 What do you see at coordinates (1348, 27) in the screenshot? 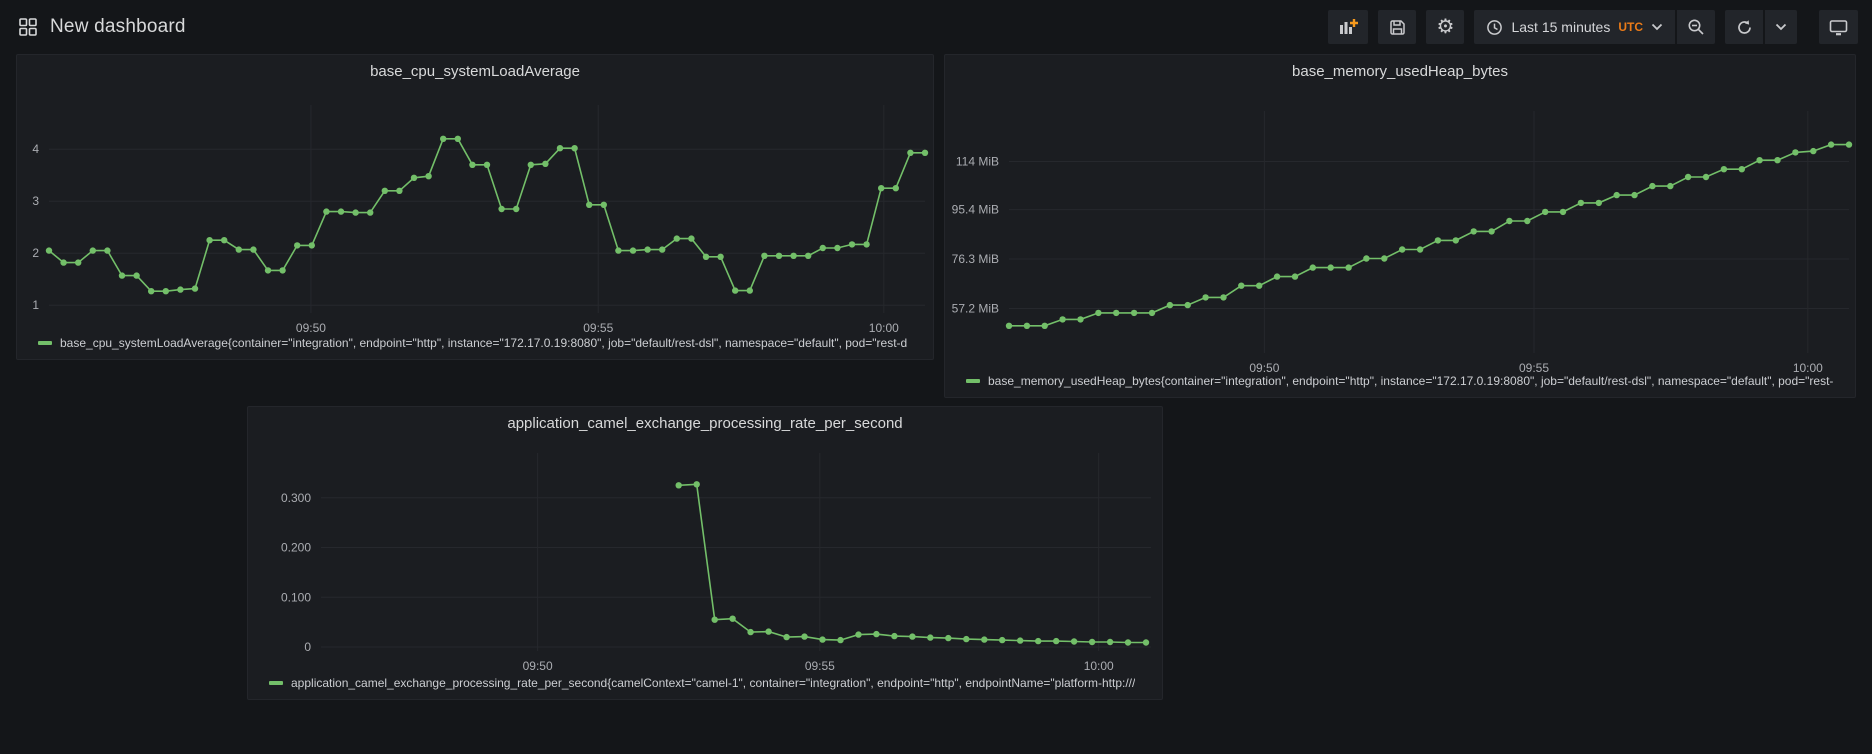
I see `add-panel-button` at bounding box center [1348, 27].